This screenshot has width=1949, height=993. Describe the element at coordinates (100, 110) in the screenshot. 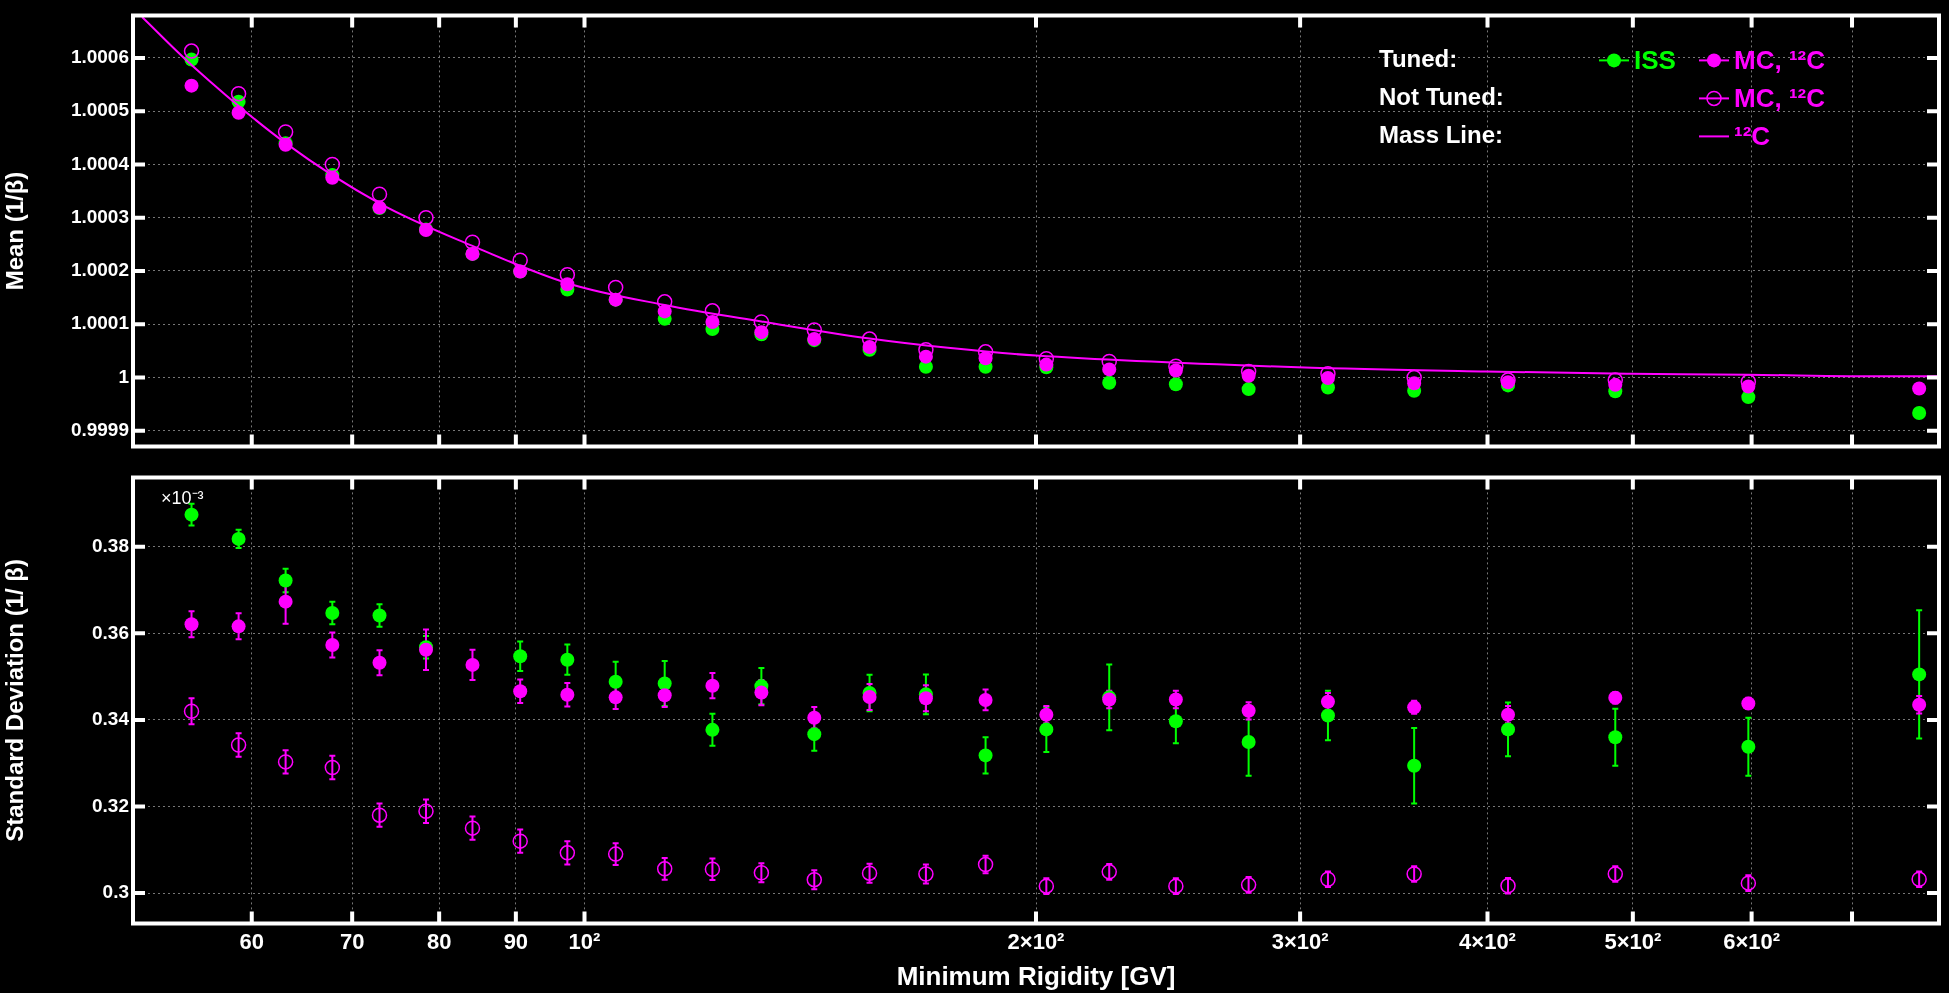

I see `y-tick-label: 1.0005` at that location.